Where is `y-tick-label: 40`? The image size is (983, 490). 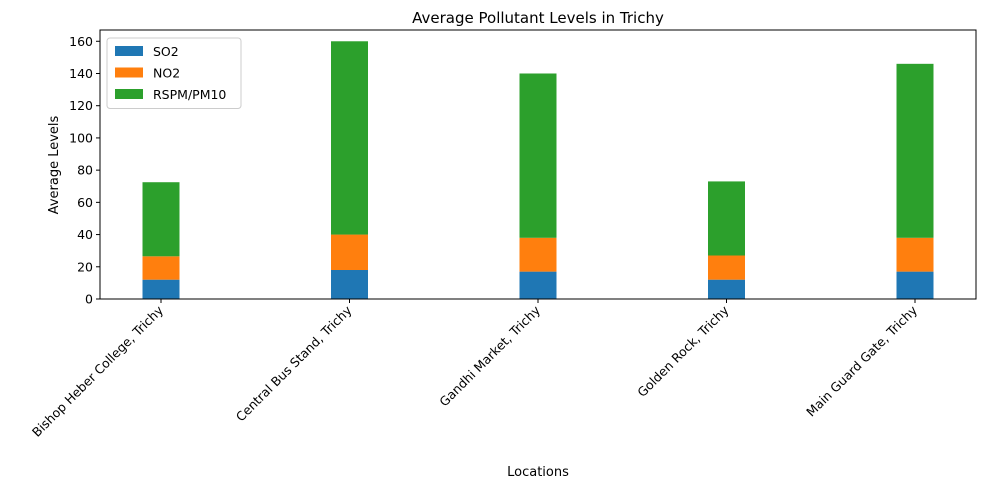 y-tick-label: 40 is located at coordinates (85, 234).